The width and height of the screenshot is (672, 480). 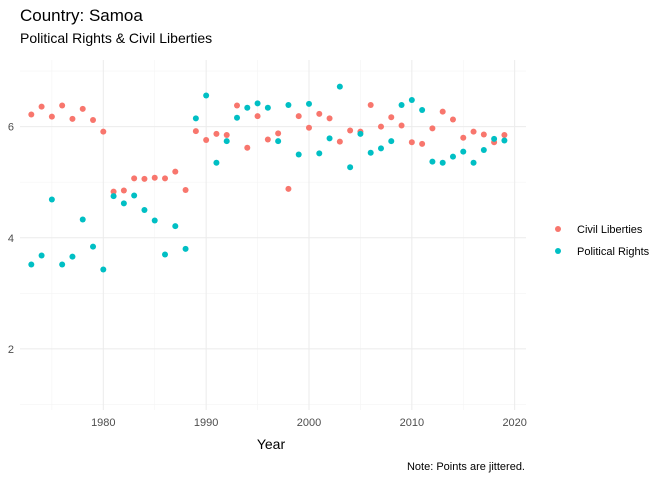 I want to click on y-axis-ticks: 2 4 6, so click(x=11, y=239).